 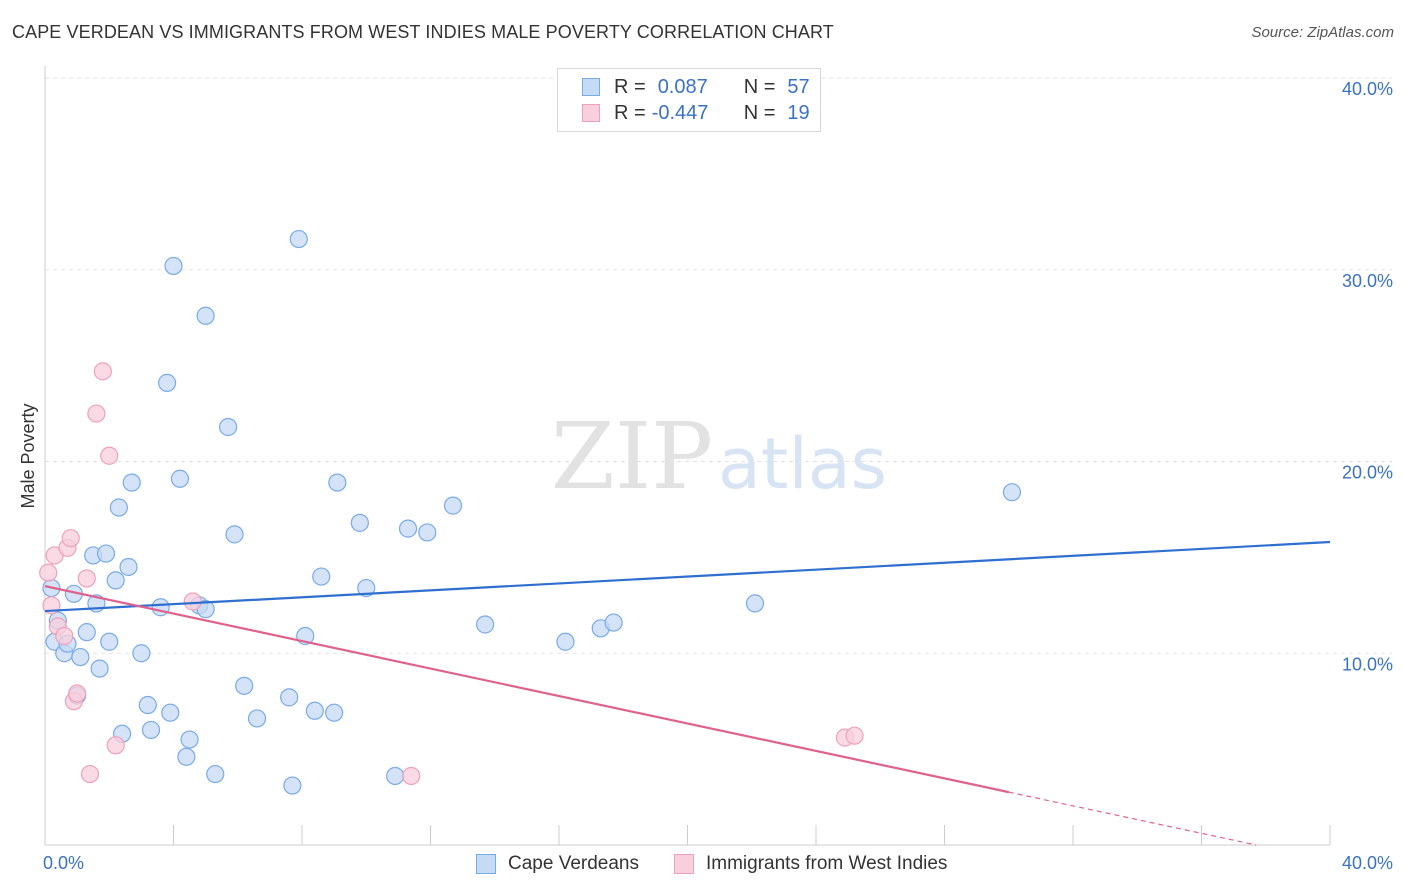 What do you see at coordinates (1367, 664) in the screenshot?
I see `y-tick-label: 10.0%` at bounding box center [1367, 664].